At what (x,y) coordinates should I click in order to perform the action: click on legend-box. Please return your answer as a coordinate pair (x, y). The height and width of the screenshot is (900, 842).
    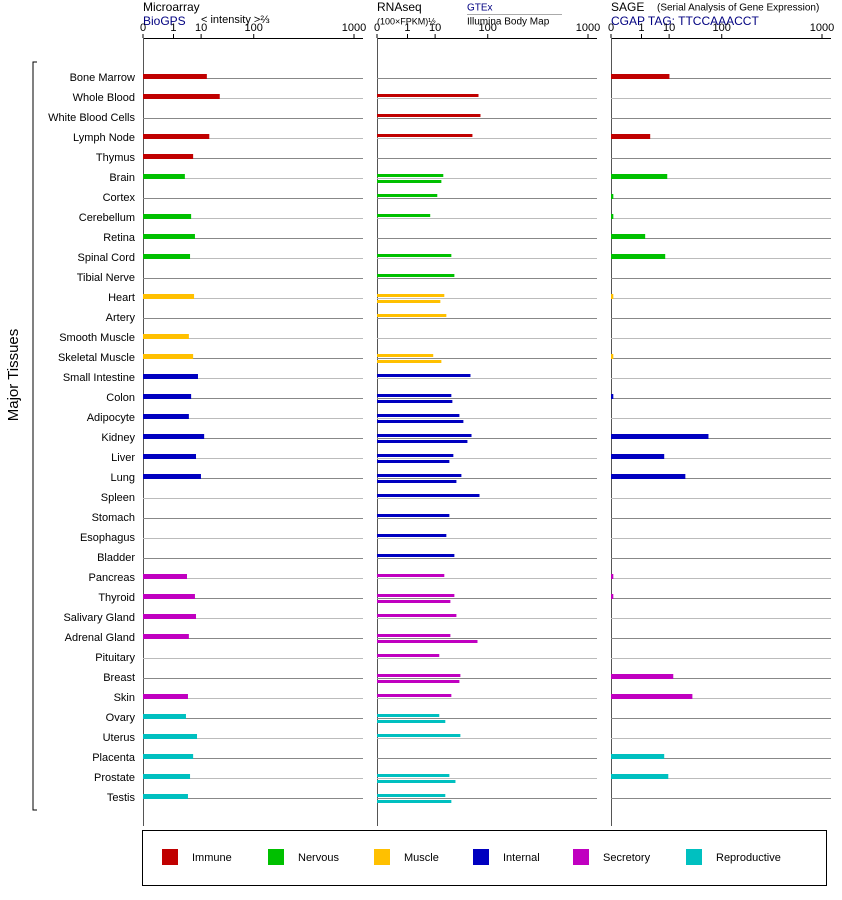
    Looking at the image, I should click on (484, 858).